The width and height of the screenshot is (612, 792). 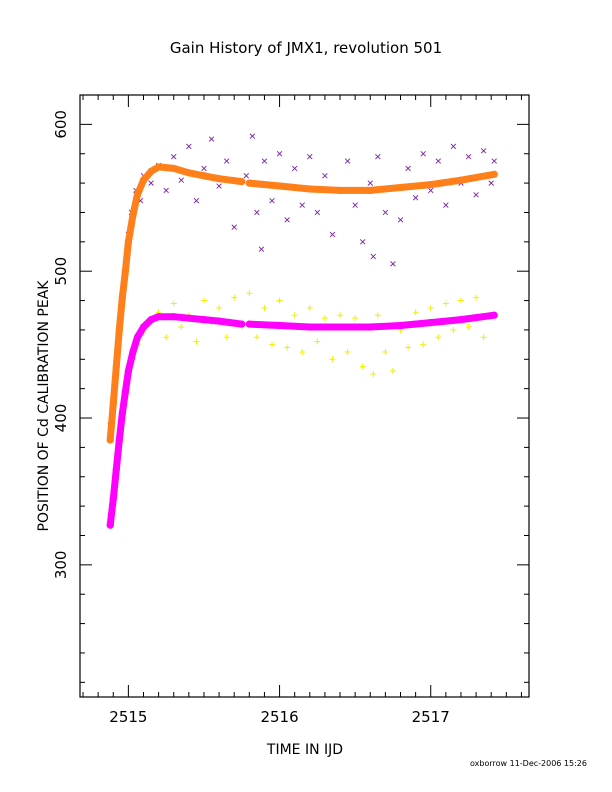 I want to click on y-tick-label: 500, so click(x=61, y=271).